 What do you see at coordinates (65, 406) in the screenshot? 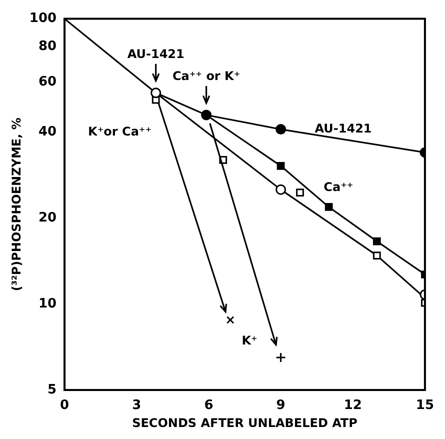
I see `x-tick-label: 0` at bounding box center [65, 406].